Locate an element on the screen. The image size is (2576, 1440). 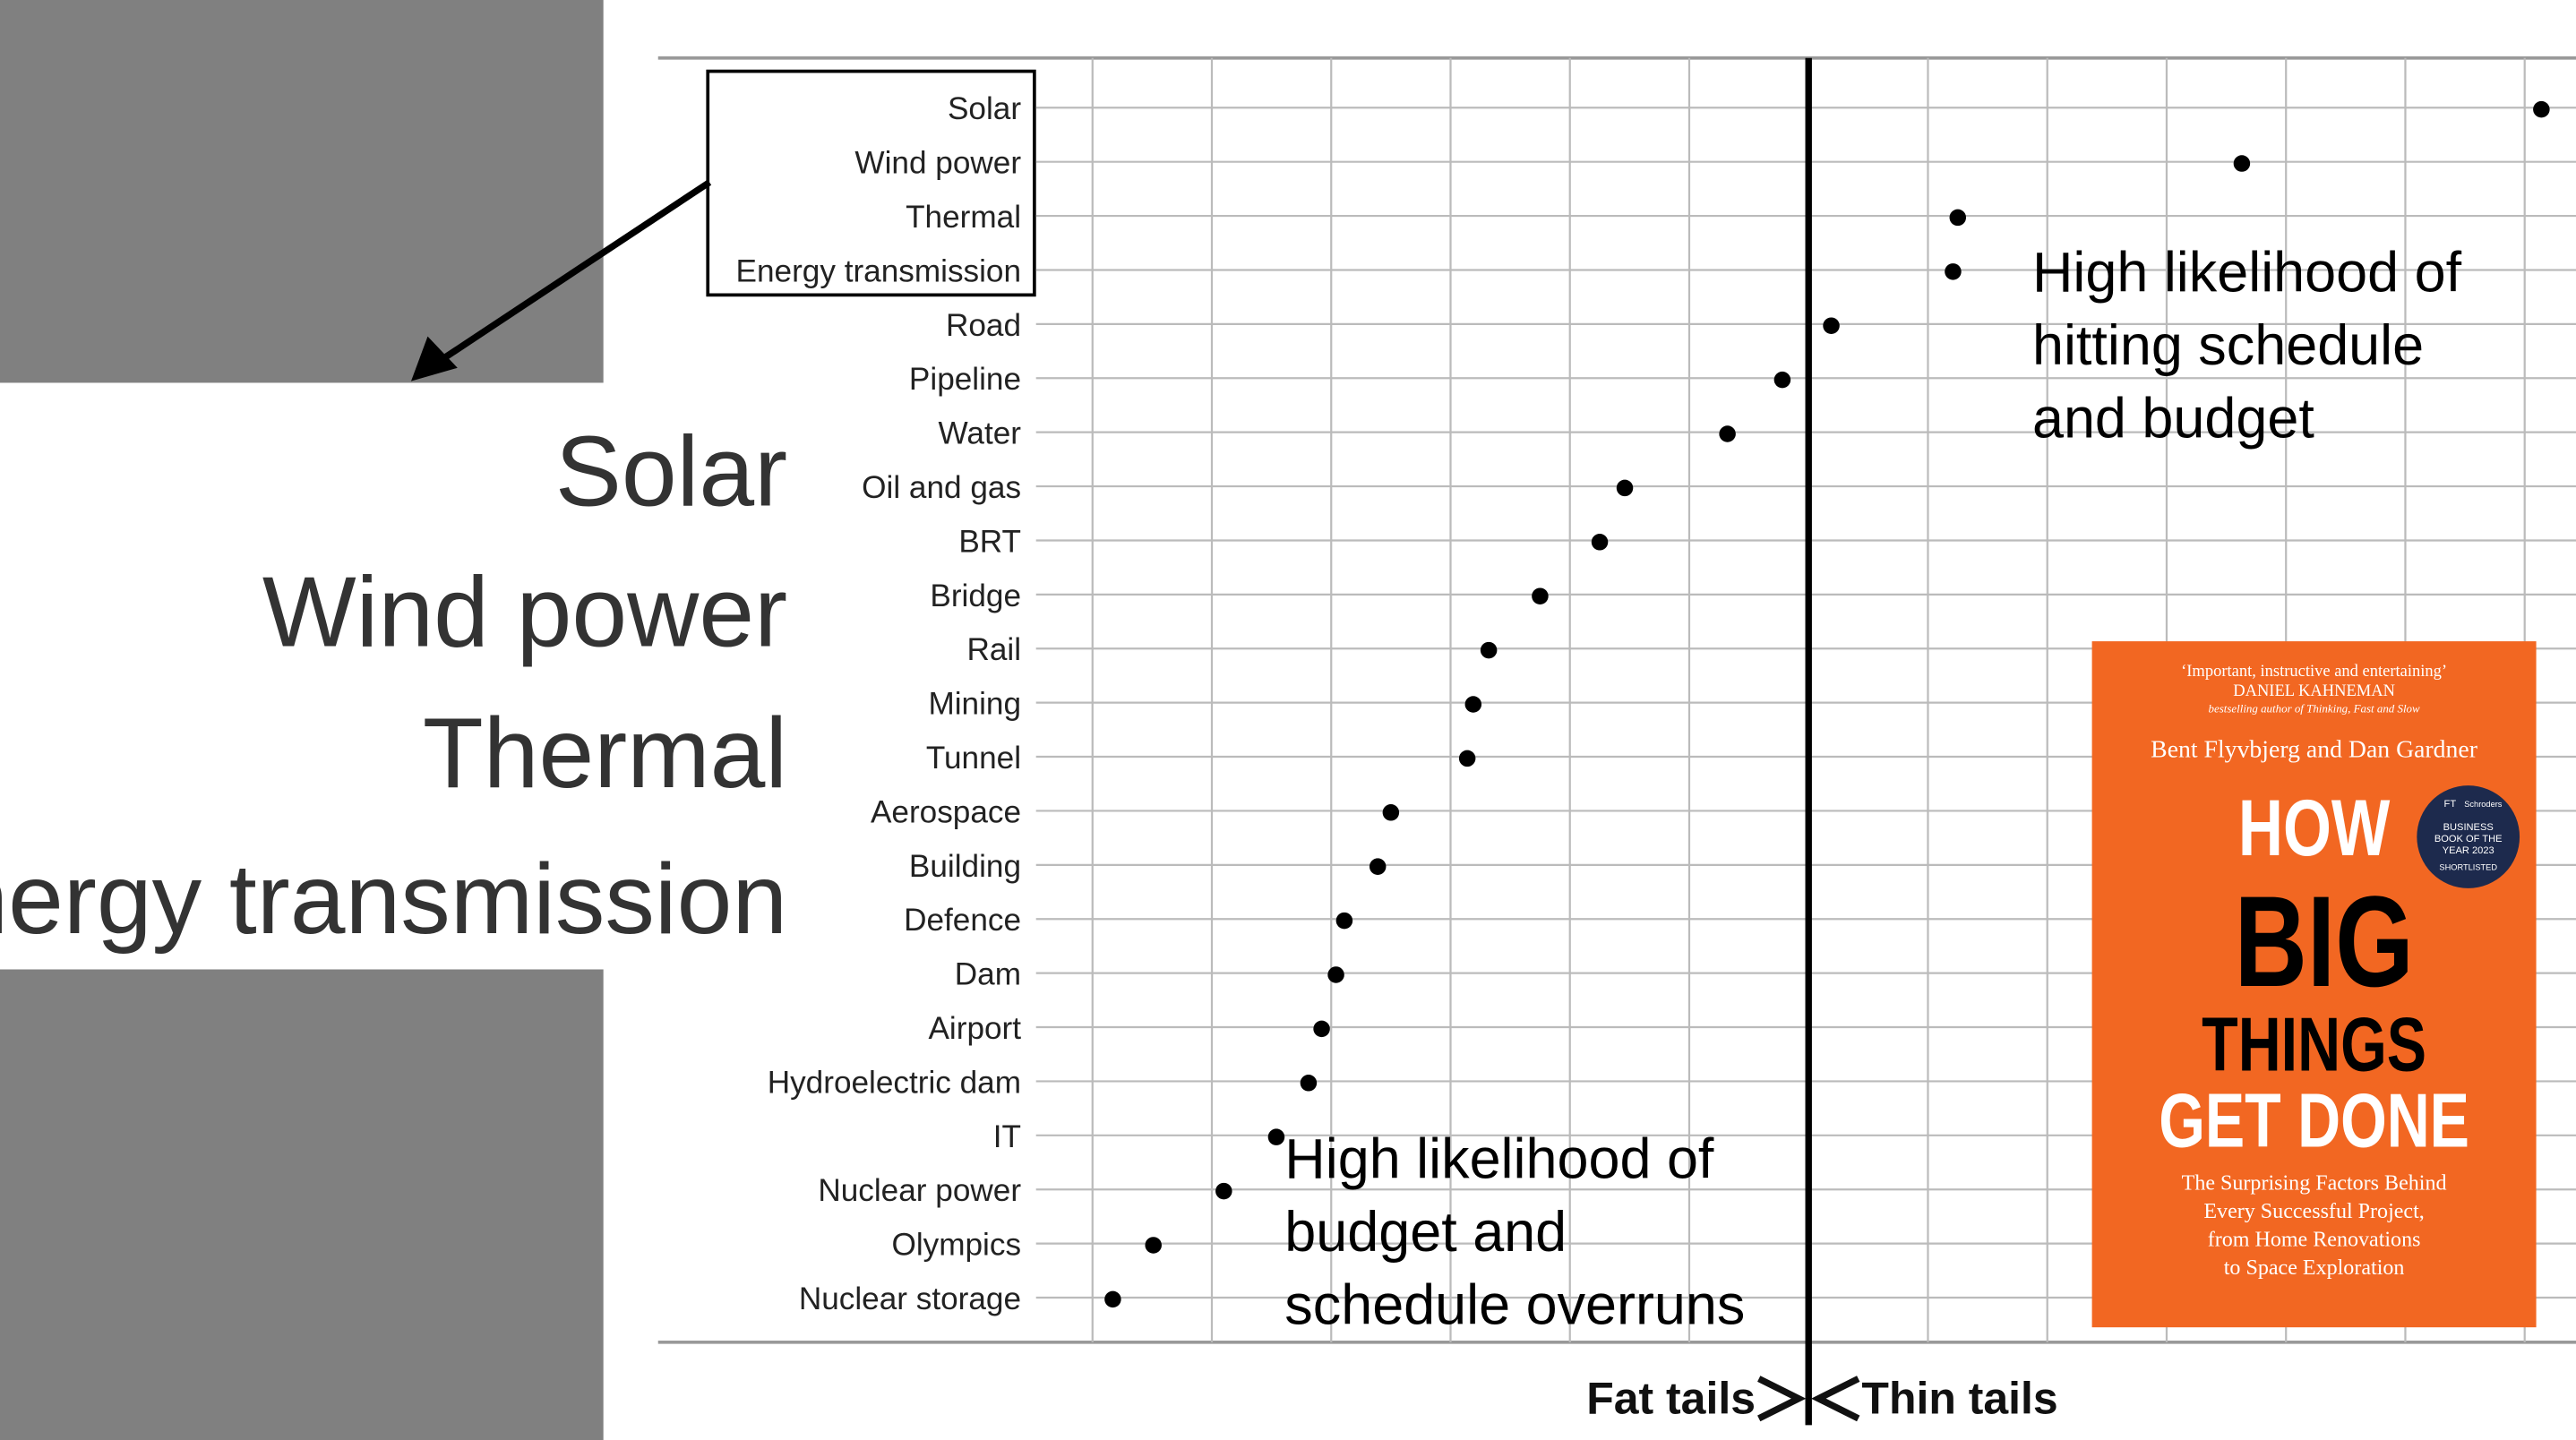
category-label: Aerospace is located at coordinates (946, 812).